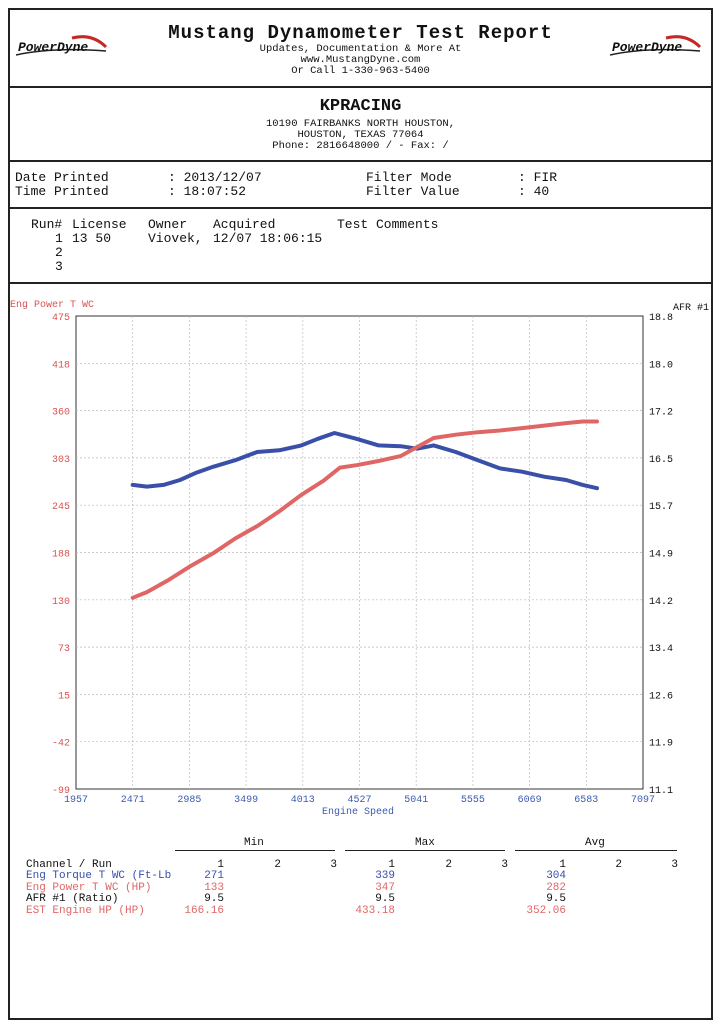  Describe the element at coordinates (189, 800) in the screenshot. I see `x-tick-label: 2985` at that location.